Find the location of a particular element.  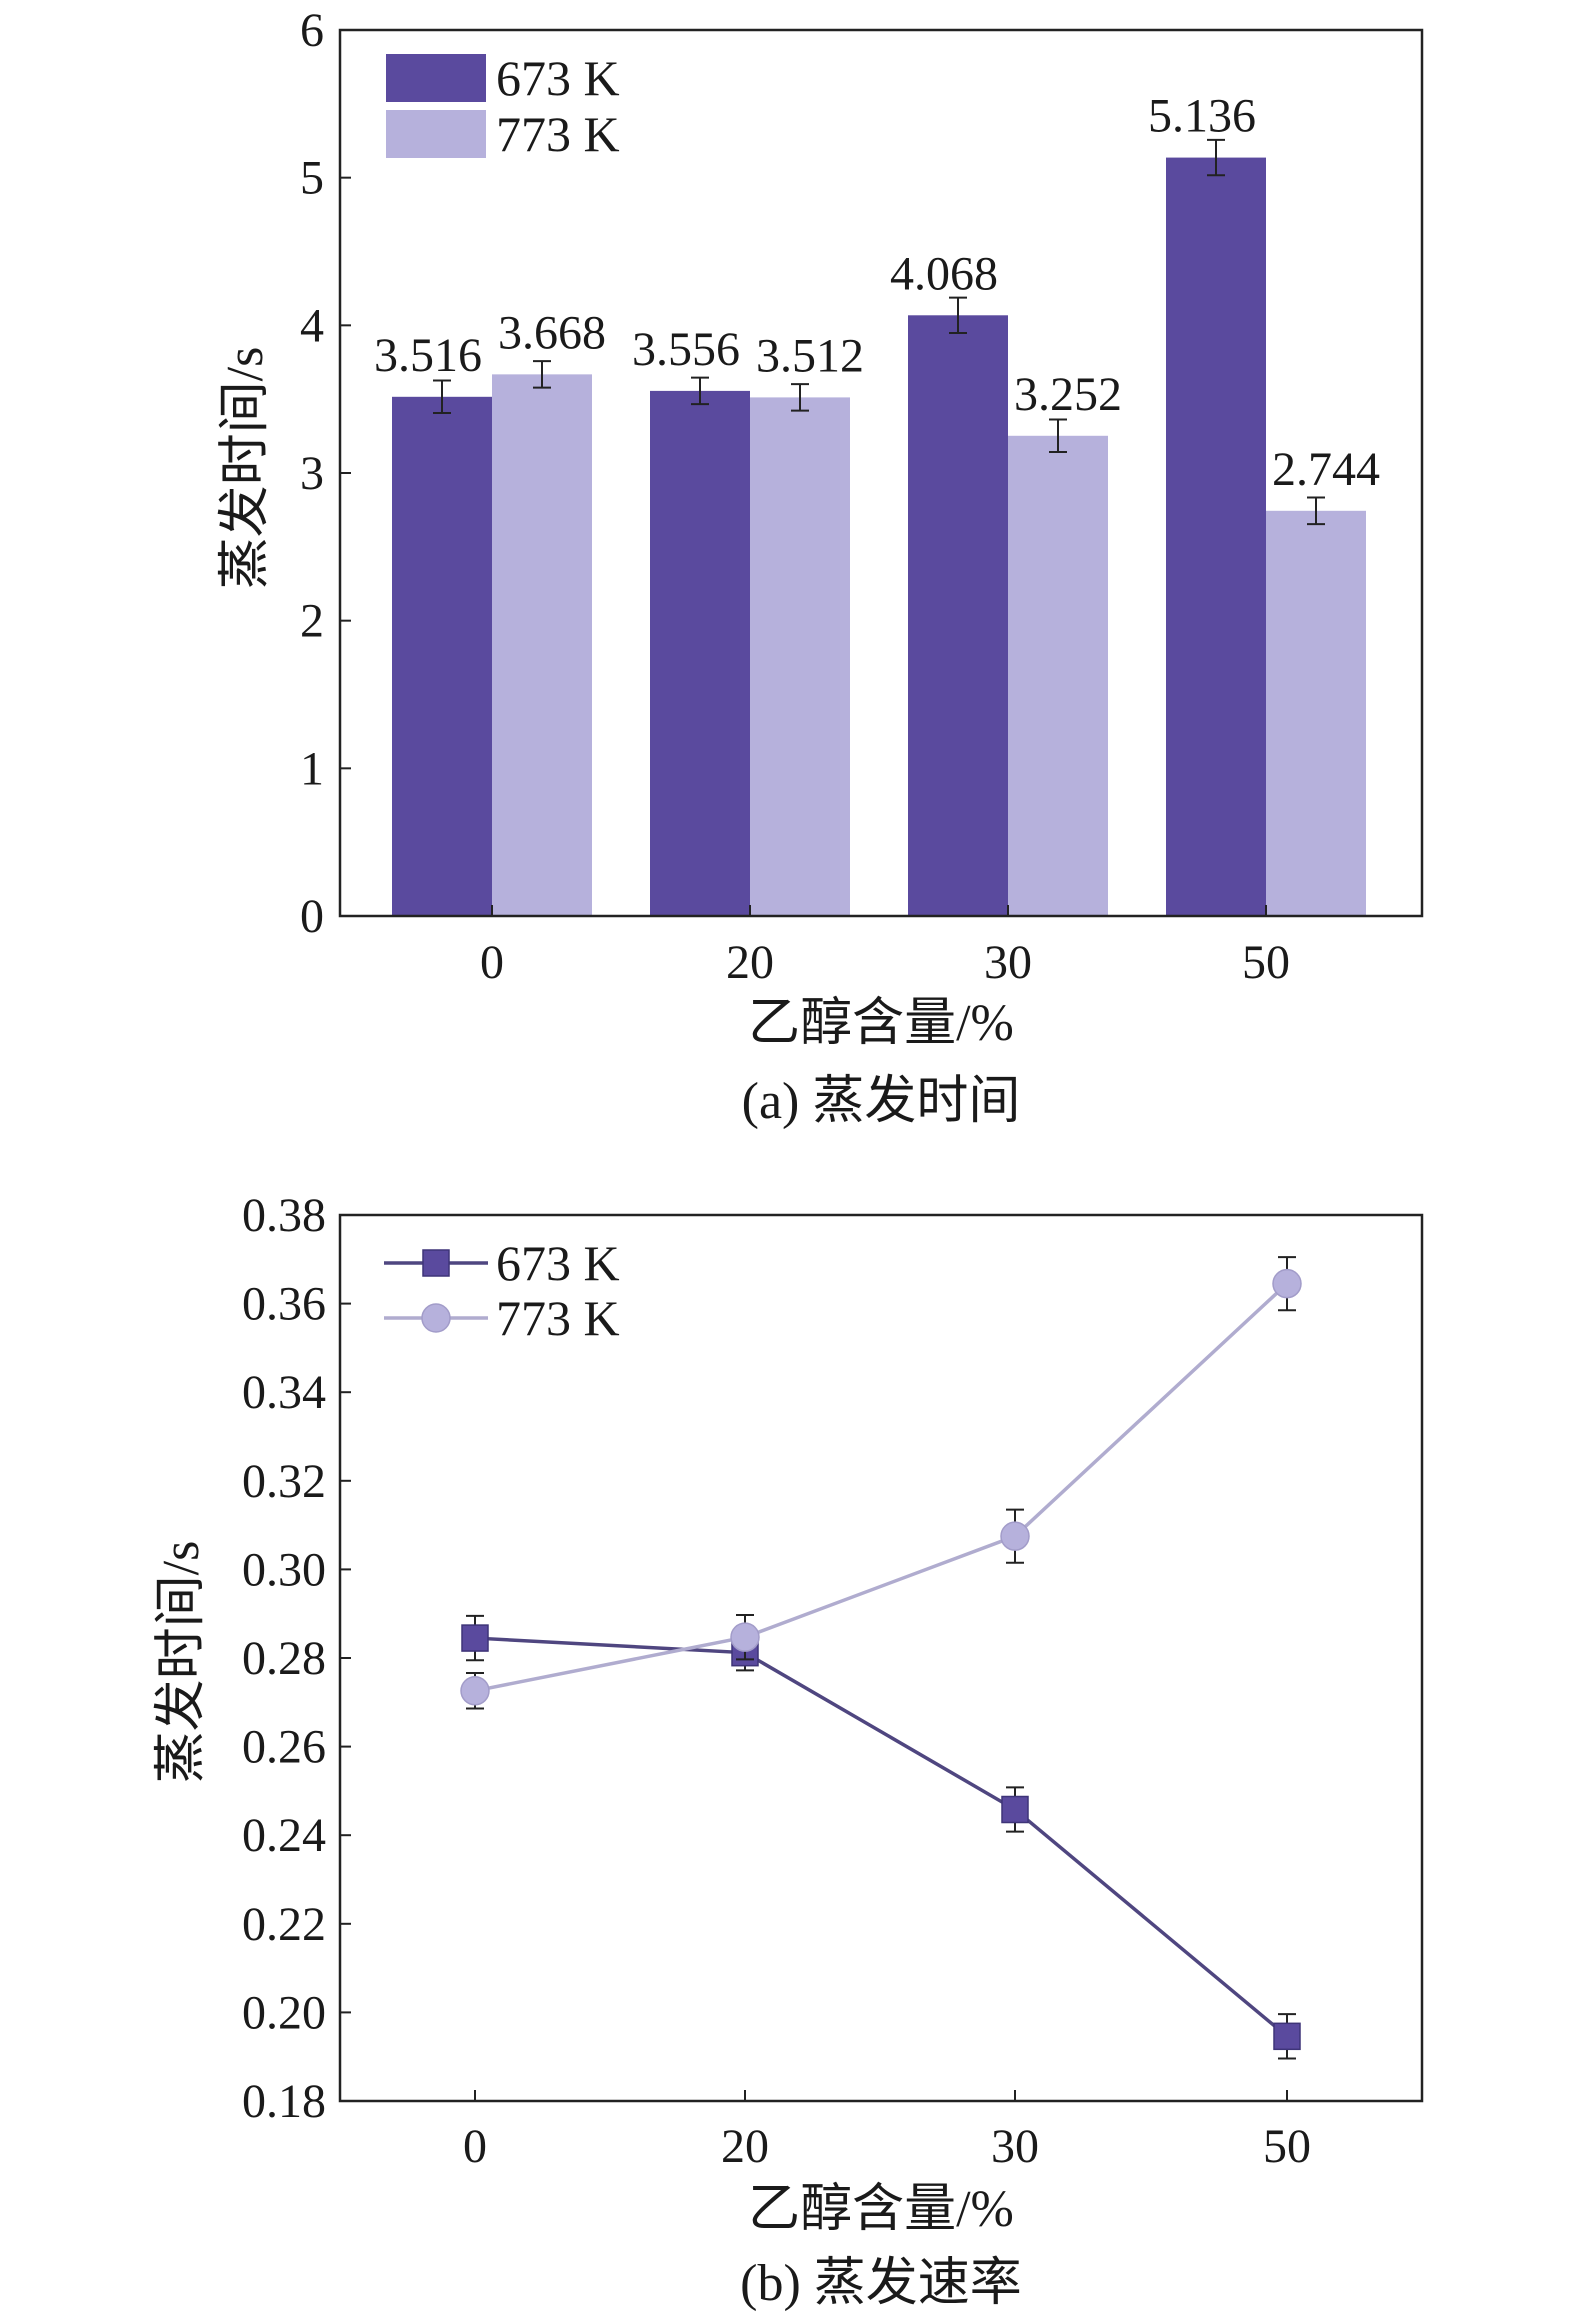

data-label: 2.744 is located at coordinates (1326, 469).